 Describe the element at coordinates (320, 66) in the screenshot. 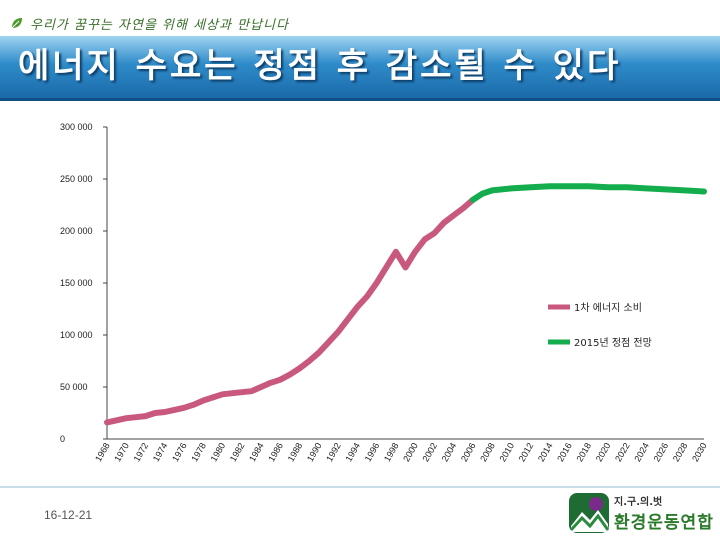

I see `page-title: 에너지 수요는 정점 후 감소될 수 있다` at that location.